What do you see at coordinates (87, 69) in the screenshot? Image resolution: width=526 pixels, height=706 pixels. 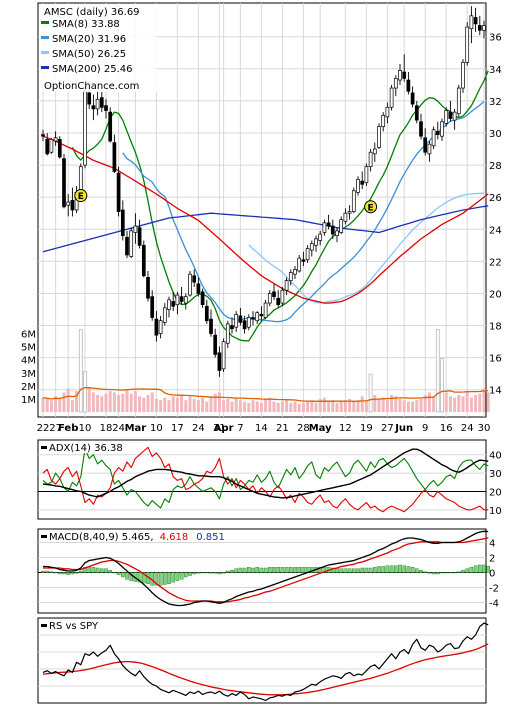 I see `legend-sma200: SMA(200) 25.46` at bounding box center [87, 69].